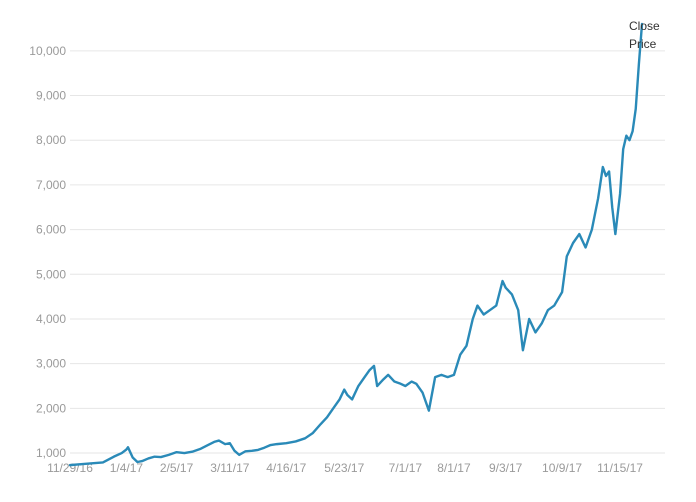 The image size is (696, 502). I want to click on y-tick-label: 2,000, so click(51, 408).